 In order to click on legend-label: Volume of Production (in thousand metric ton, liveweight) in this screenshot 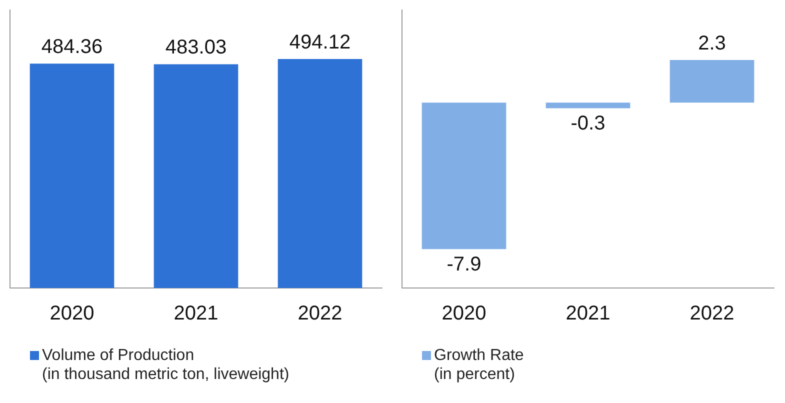, I will do `click(166, 365)`.